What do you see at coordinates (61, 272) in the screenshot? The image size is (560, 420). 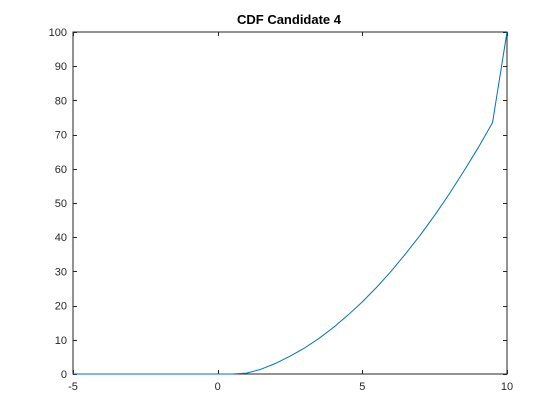 I see `y-tick-label: 30` at bounding box center [61, 272].